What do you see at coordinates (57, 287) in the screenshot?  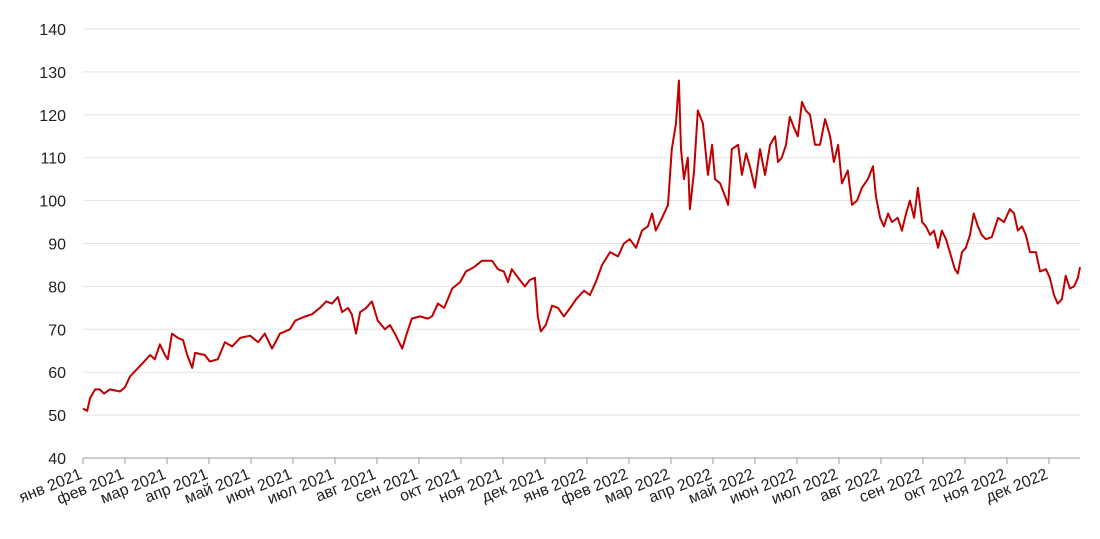 I see `y-tick-label: 80` at bounding box center [57, 287].